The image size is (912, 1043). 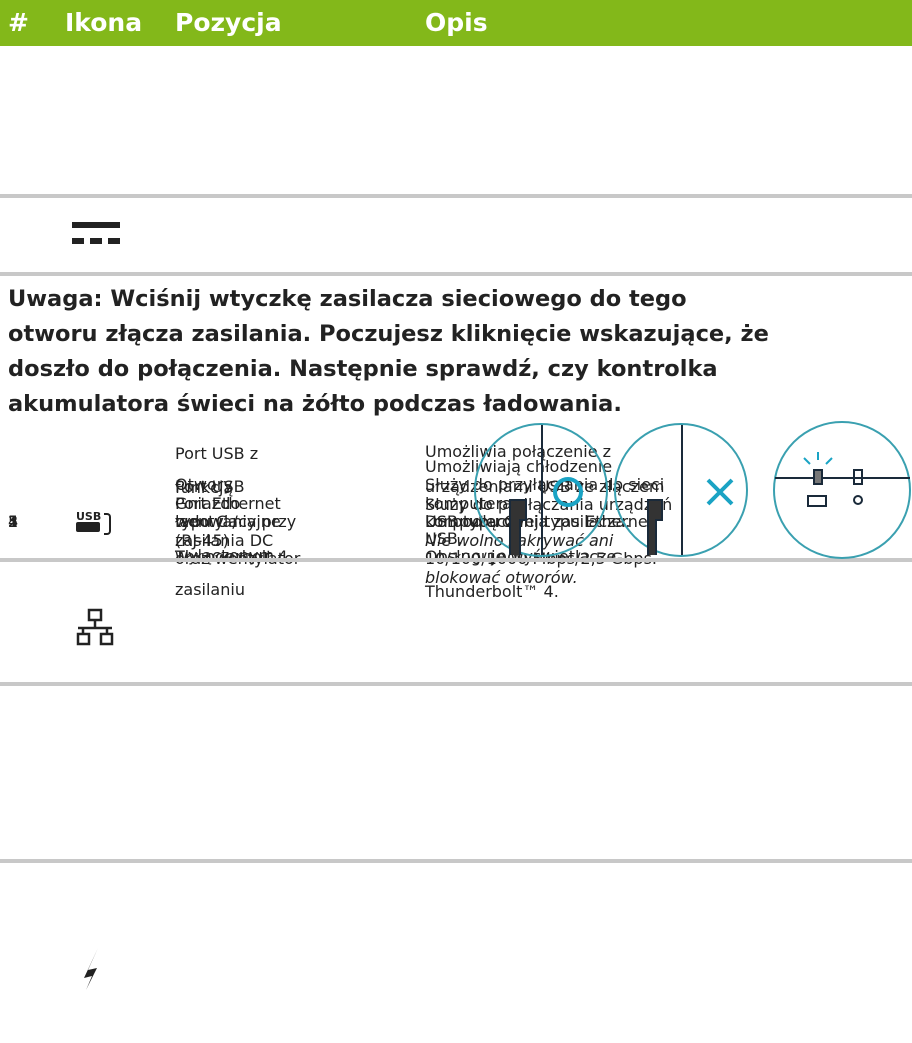 I want to click on position-line: funkcją, so click(x=204, y=487).